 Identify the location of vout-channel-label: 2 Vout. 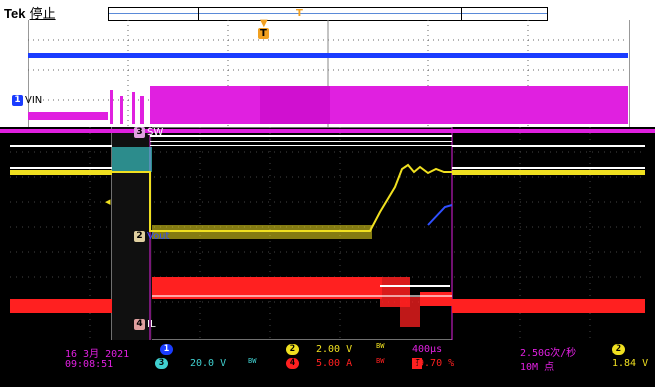
(151, 236).